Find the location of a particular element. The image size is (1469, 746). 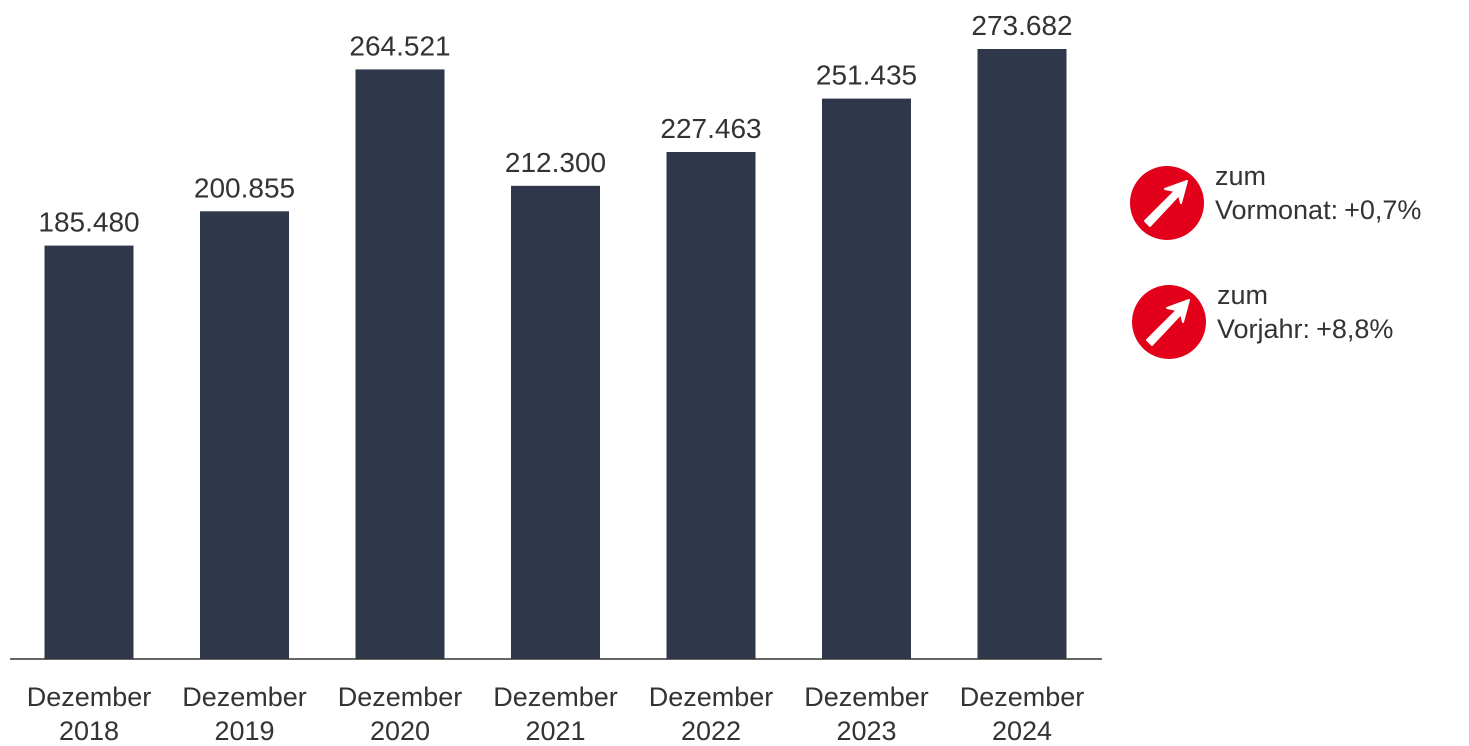

value-label: 212.300 is located at coordinates (555, 162).